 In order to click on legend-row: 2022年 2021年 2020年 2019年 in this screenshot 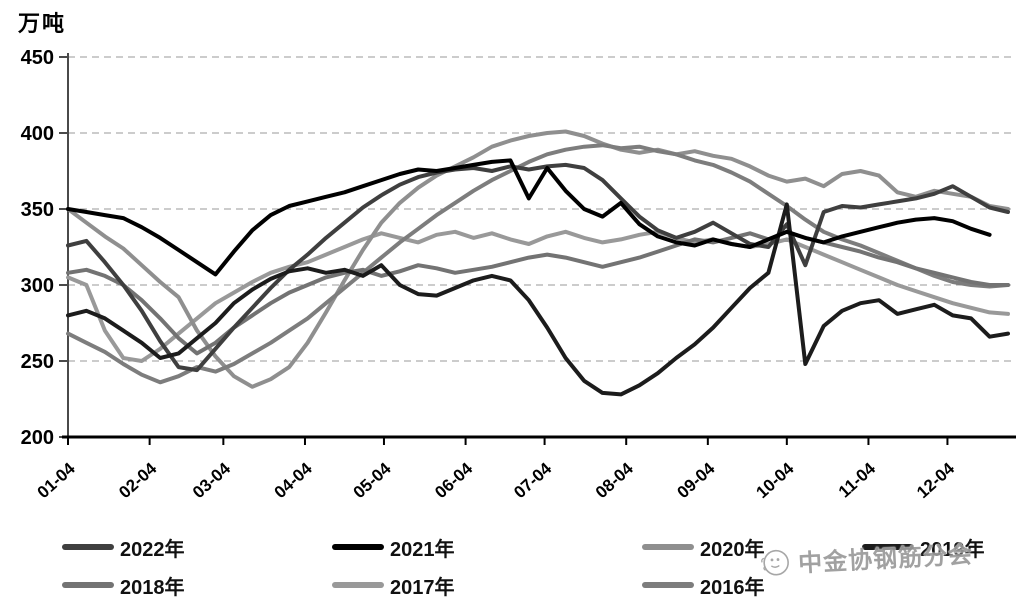, I will do `click(512, 547)`.